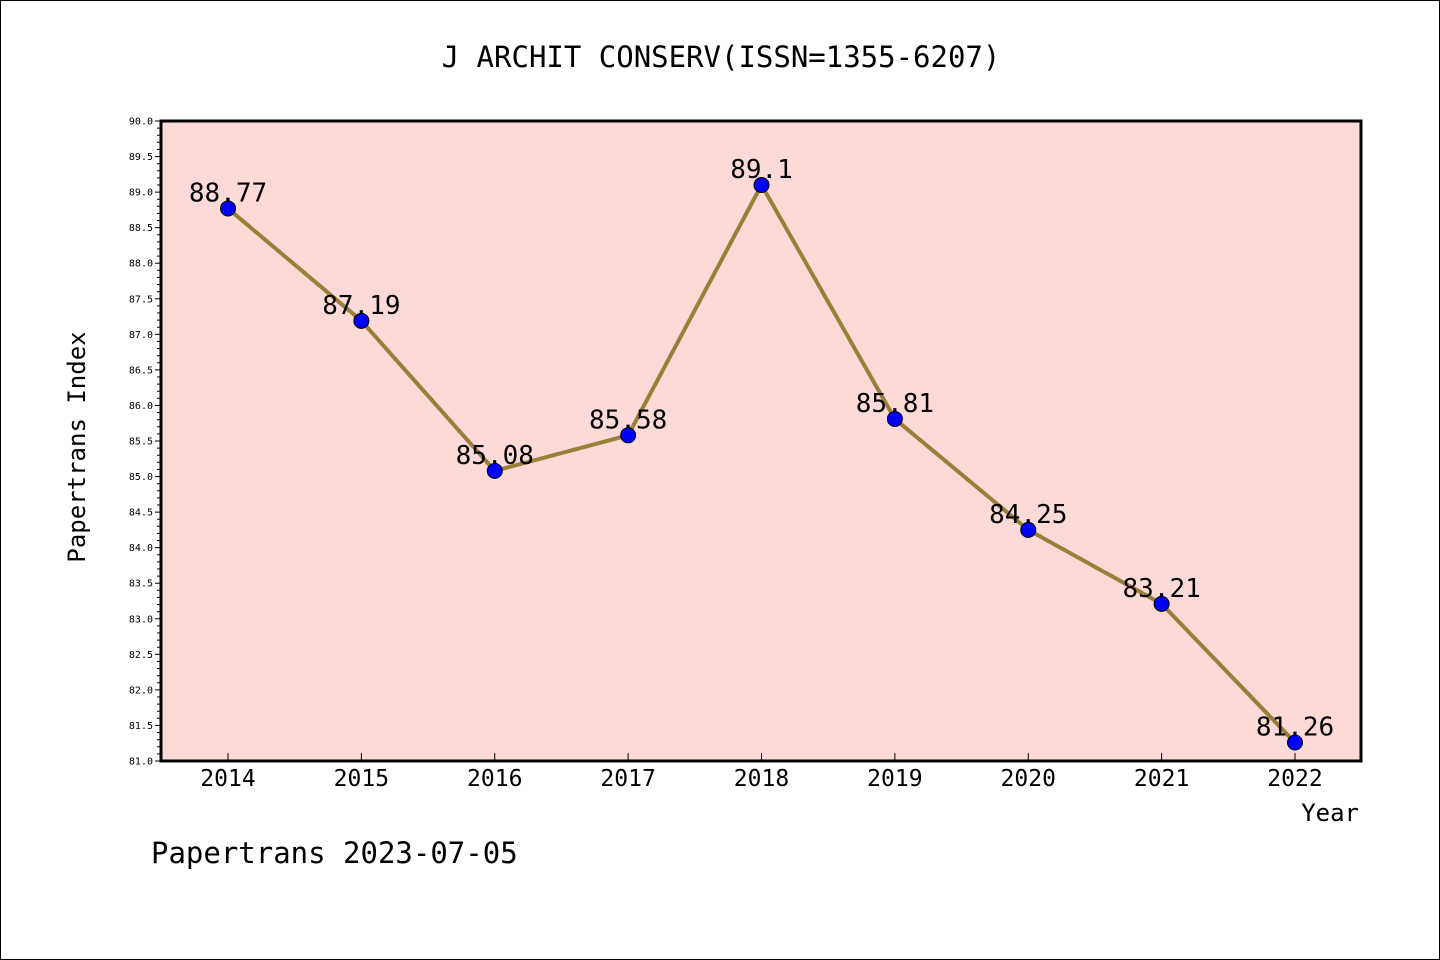 The width and height of the screenshot is (1440, 960). Describe the element at coordinates (141, 299) in the screenshot. I see `y-tick-label: 87.5` at that location.